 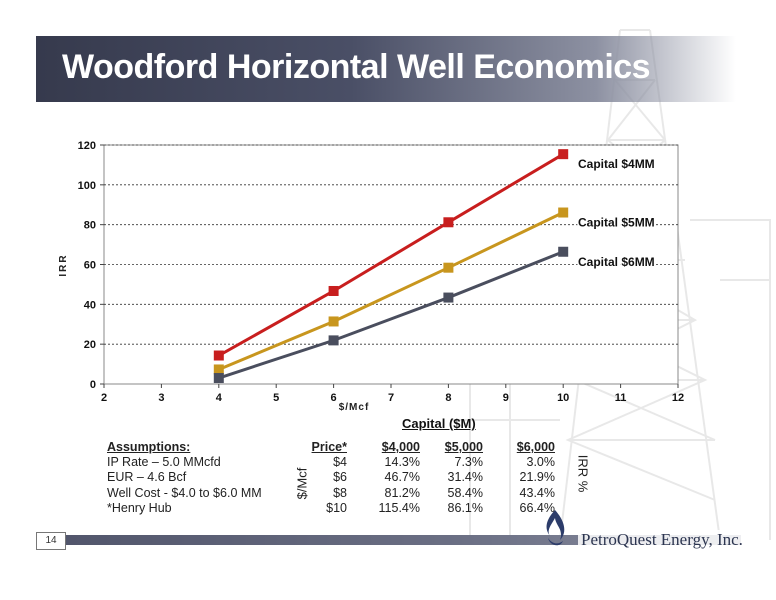 What do you see at coordinates (535, 447) in the screenshot?
I see `header-capital-6000: $6,000` at bounding box center [535, 447].